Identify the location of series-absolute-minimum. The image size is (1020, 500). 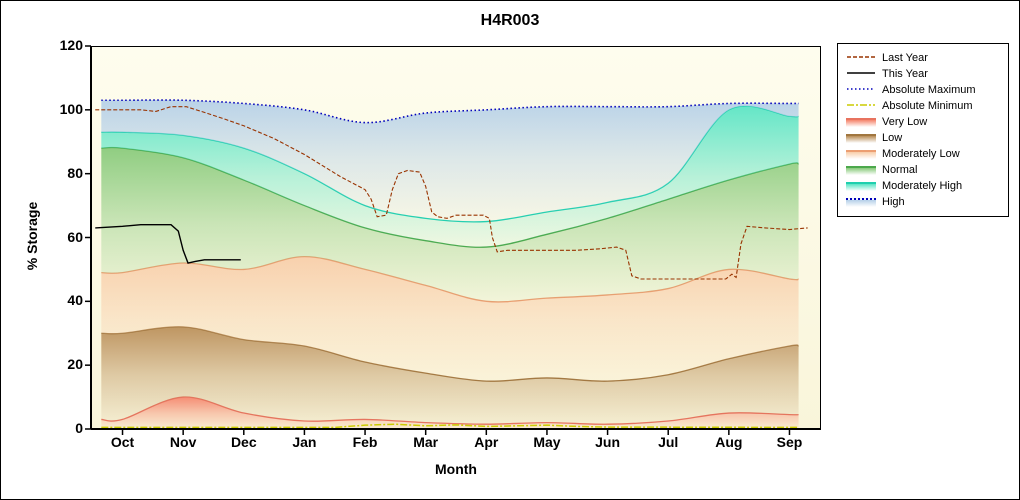
(450, 426).